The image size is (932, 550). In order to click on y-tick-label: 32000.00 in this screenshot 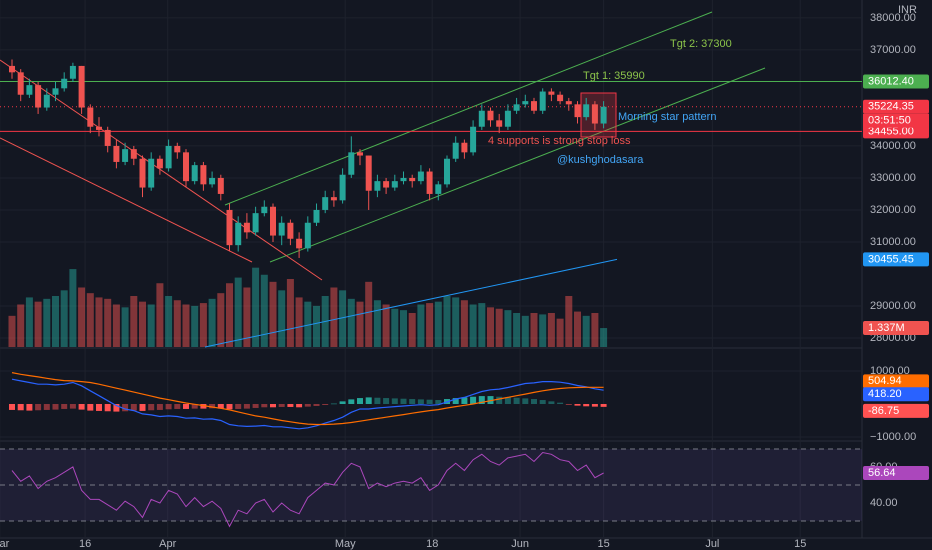, I will do `click(893, 210)`.